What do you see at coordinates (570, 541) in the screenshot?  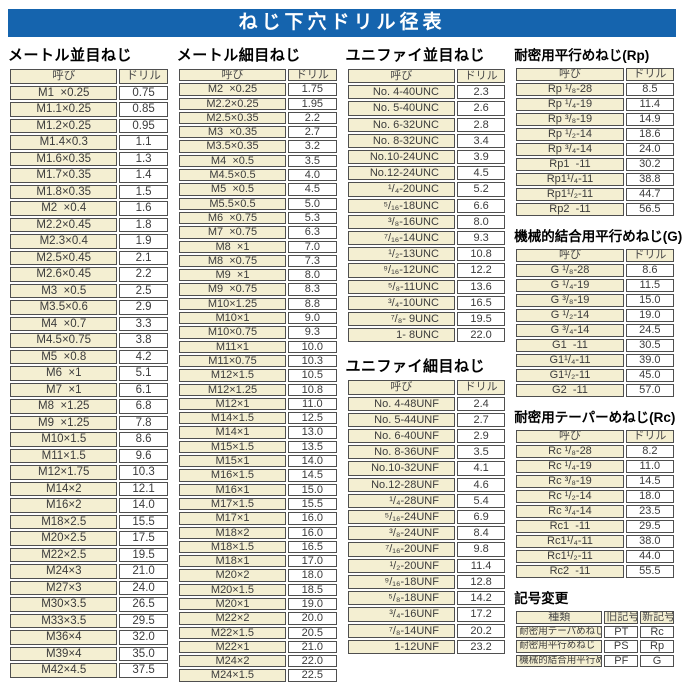 I see `thread-name-cell: Rc1¹/₄-11` at bounding box center [570, 541].